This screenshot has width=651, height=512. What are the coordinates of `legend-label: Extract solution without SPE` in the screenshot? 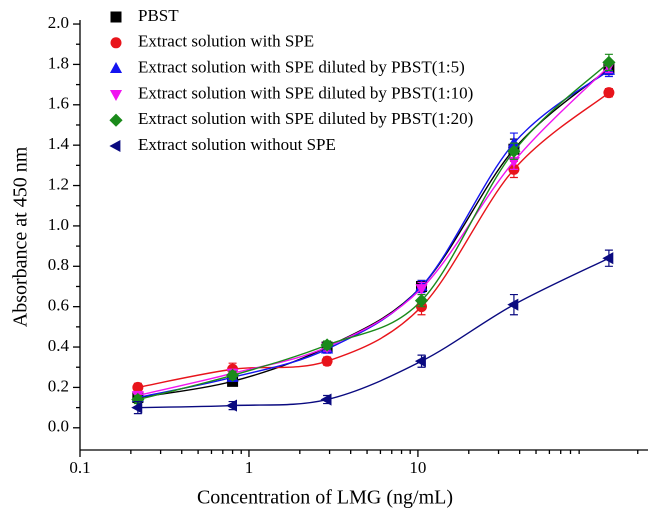 It's located at (237, 144).